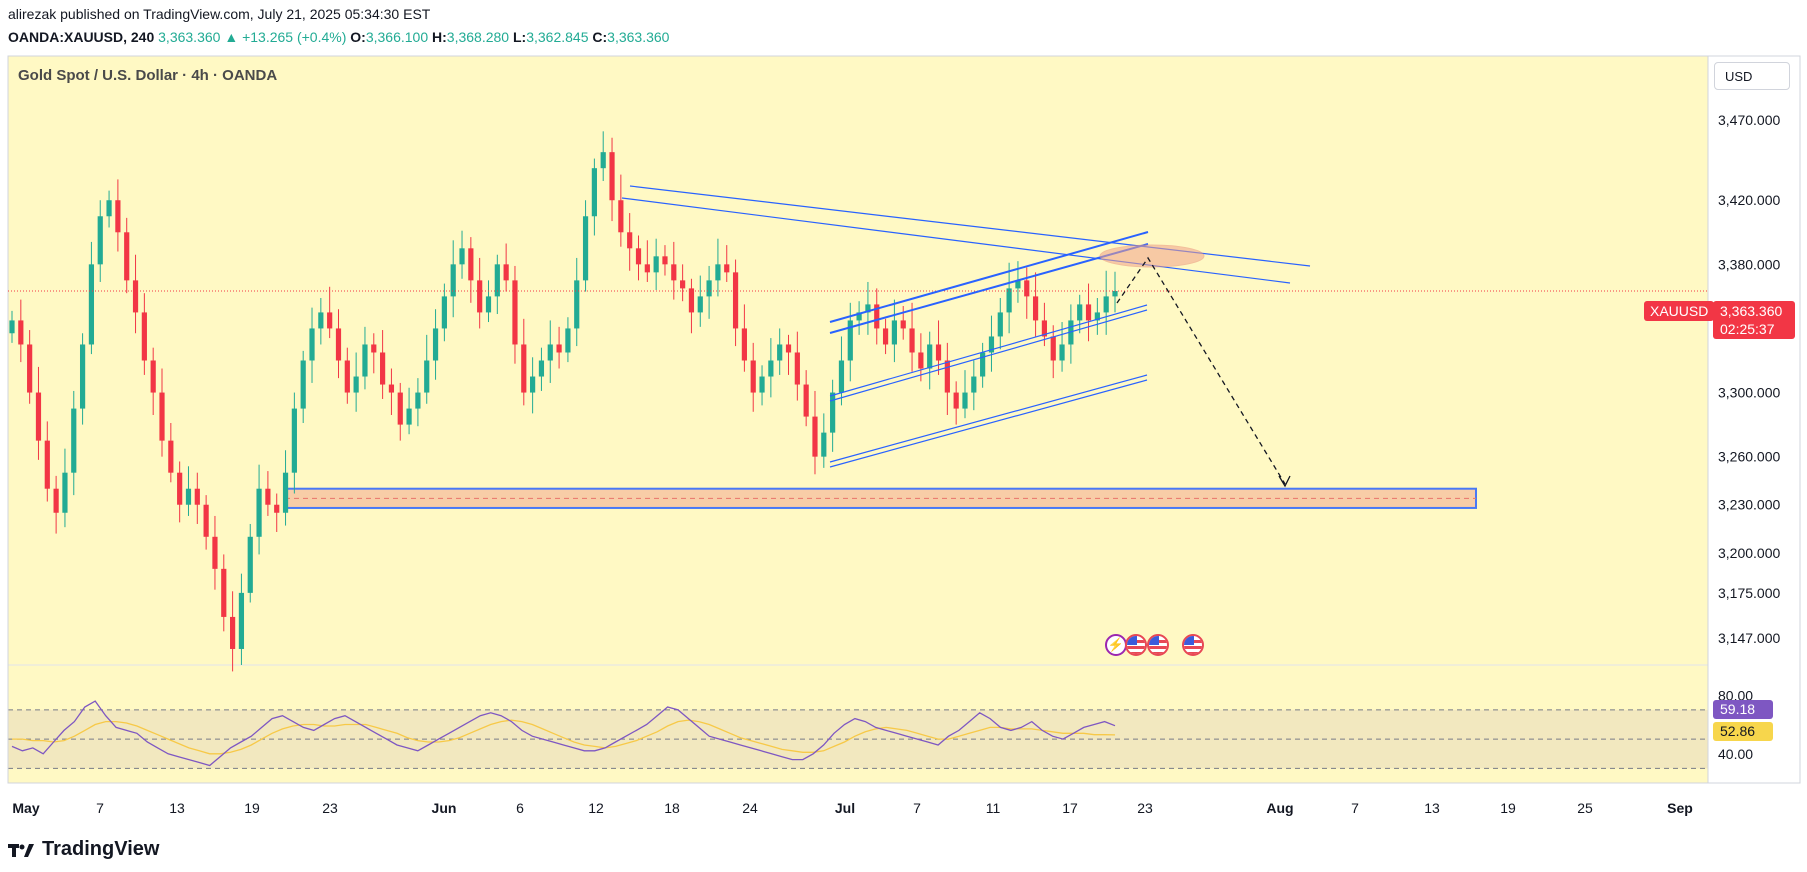 The image size is (1807, 872). I want to click on chart-title: Gold Spot / U.S. Dollar · 4h · OANDA, so click(148, 75).